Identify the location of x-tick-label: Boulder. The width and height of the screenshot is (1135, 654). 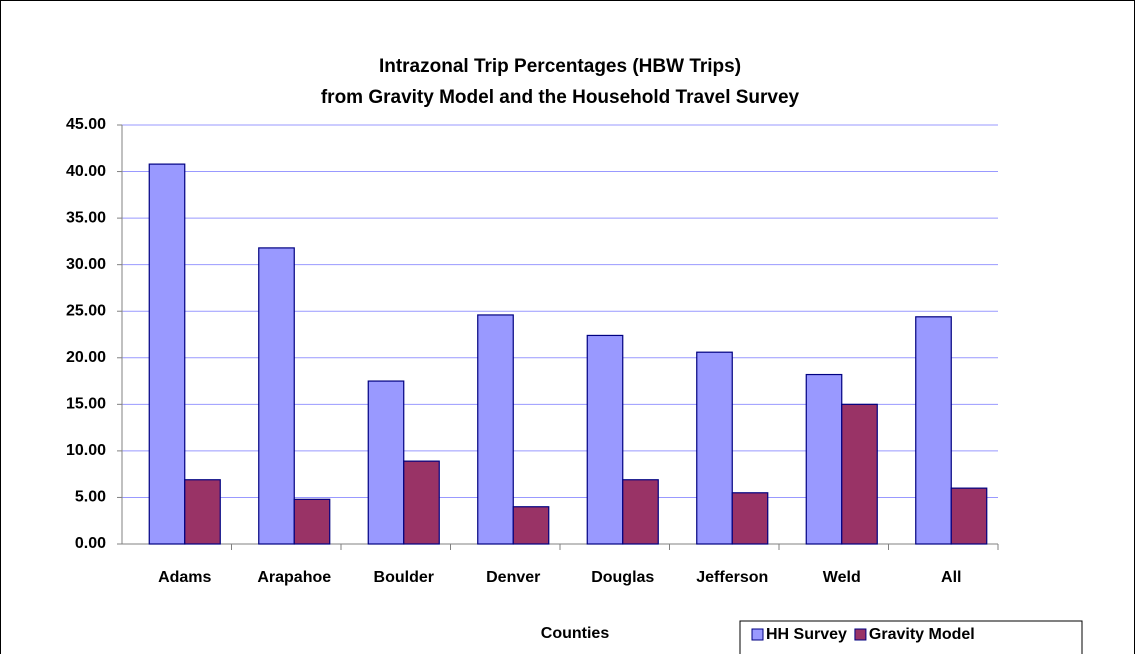
(404, 577).